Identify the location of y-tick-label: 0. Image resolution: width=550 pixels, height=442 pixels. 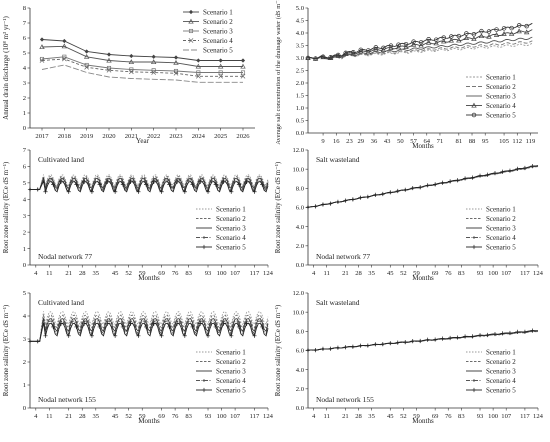
(25, 408).